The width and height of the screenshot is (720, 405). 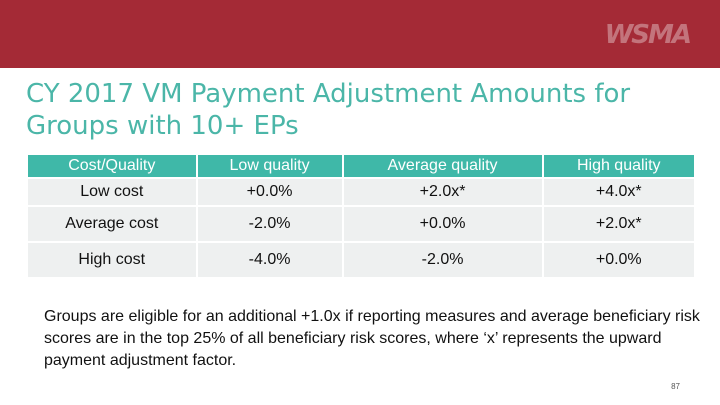 I want to click on table-row: High cost -4.0% -2.0% +0.0%, so click(x=361, y=260).